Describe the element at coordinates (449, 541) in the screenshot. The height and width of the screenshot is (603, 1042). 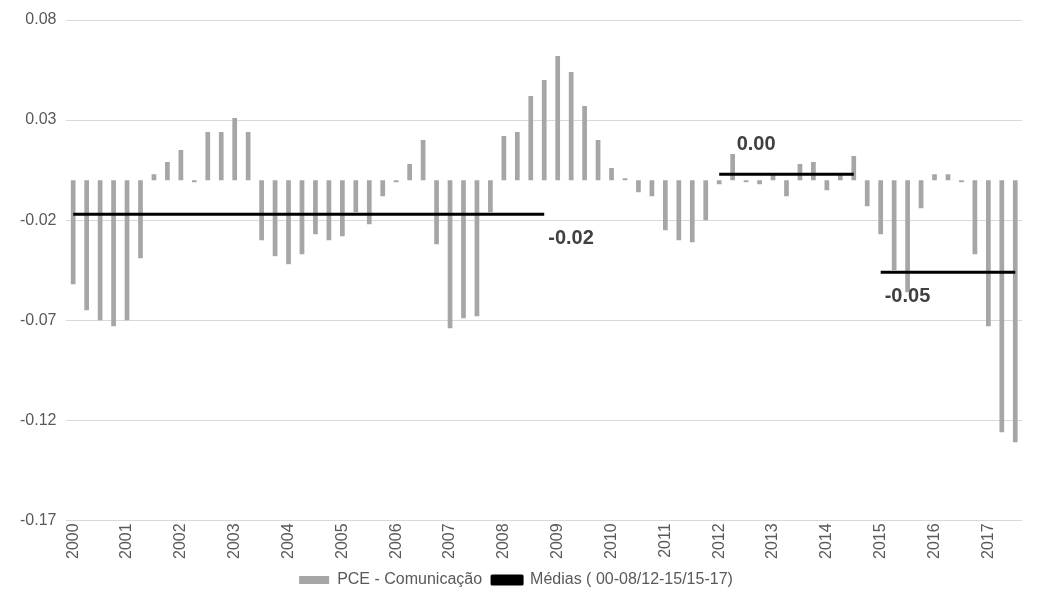
I see `x-tick-label: 2007` at that location.